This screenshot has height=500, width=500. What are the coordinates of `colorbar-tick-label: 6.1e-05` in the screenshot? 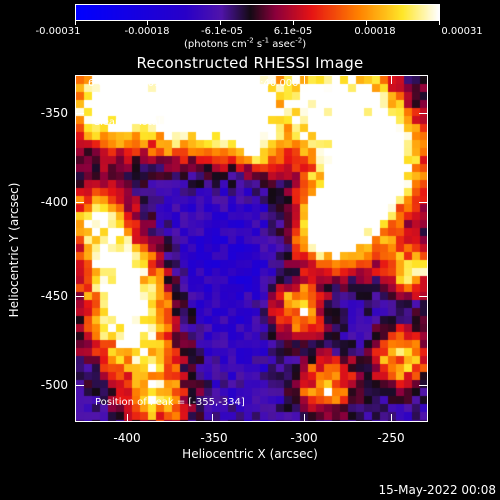 It's located at (293, 31).